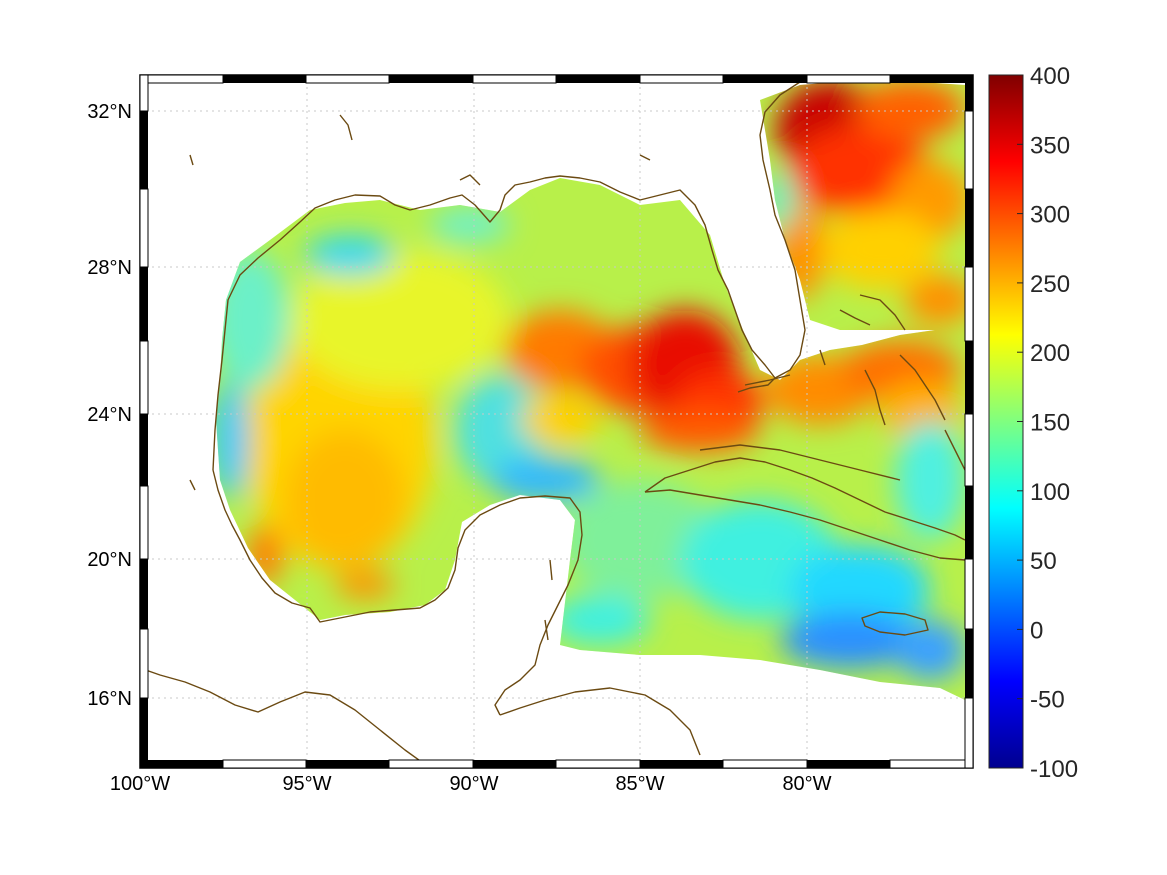 The width and height of the screenshot is (1167, 875). What do you see at coordinates (306, 784) in the screenshot?
I see `lon-tick-label: 95°W` at bounding box center [306, 784].